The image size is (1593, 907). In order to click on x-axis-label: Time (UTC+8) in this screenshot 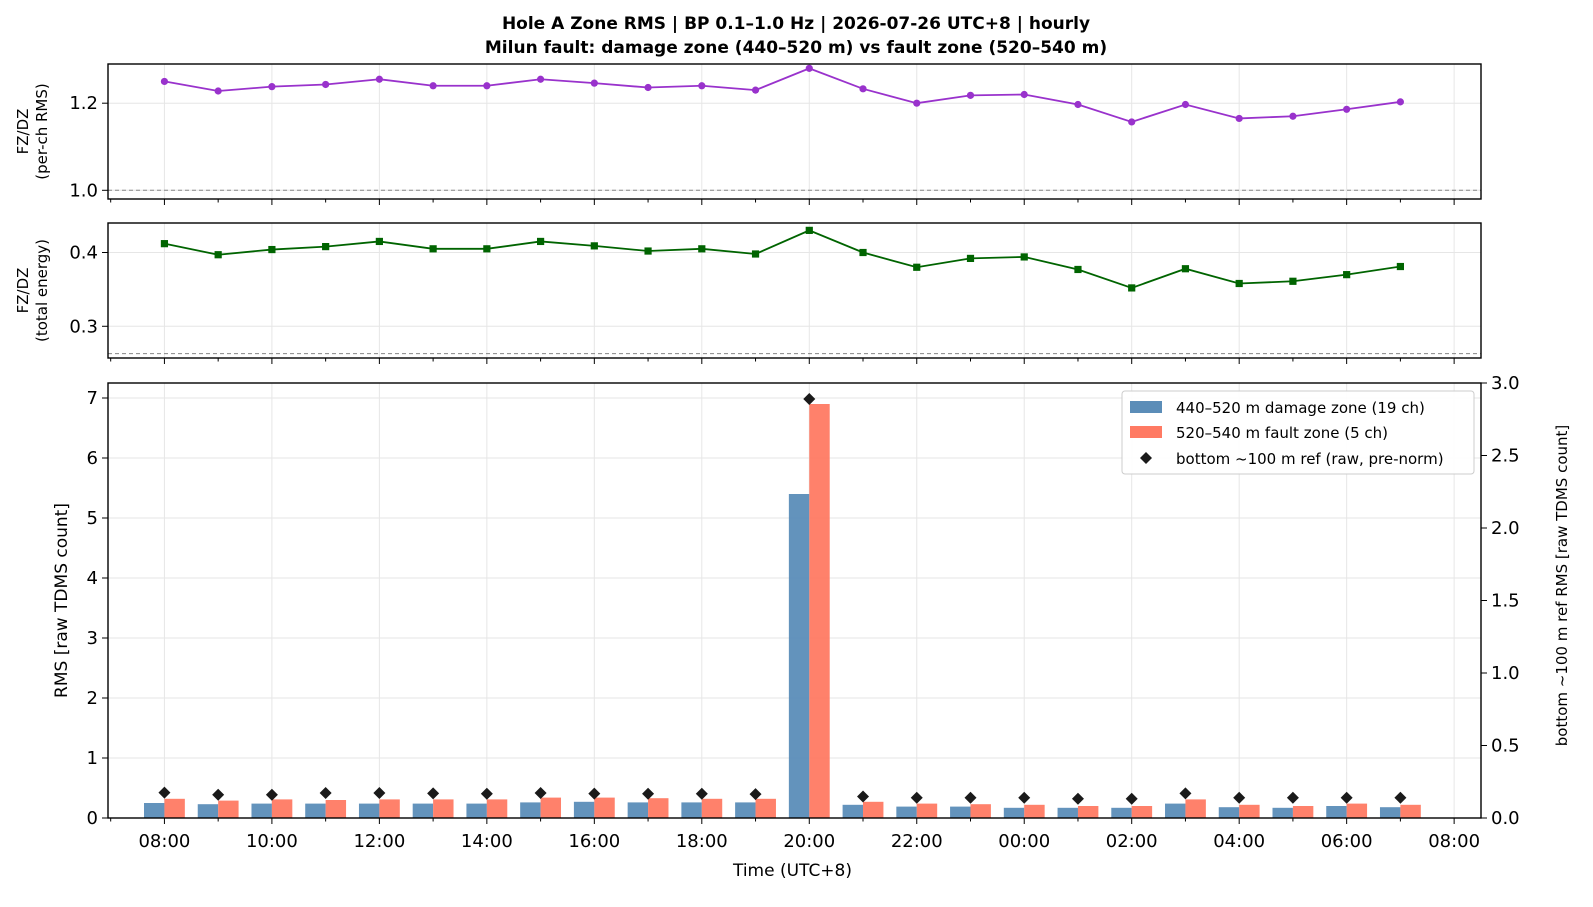, I will do `click(792, 871)`.